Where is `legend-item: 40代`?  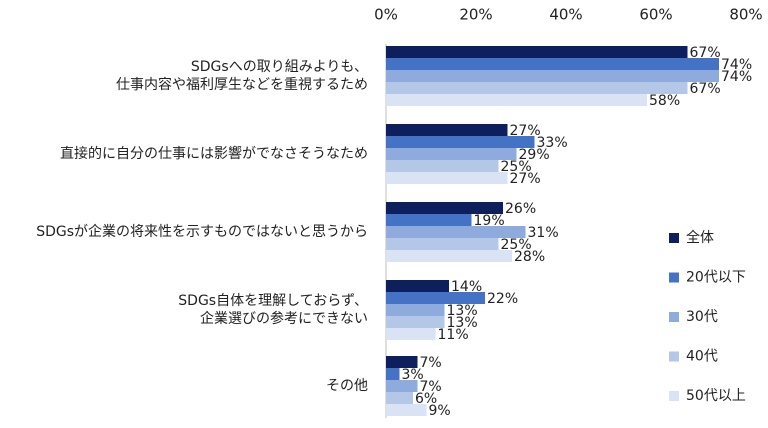
legend-item: 40代 is located at coordinates (693, 357).